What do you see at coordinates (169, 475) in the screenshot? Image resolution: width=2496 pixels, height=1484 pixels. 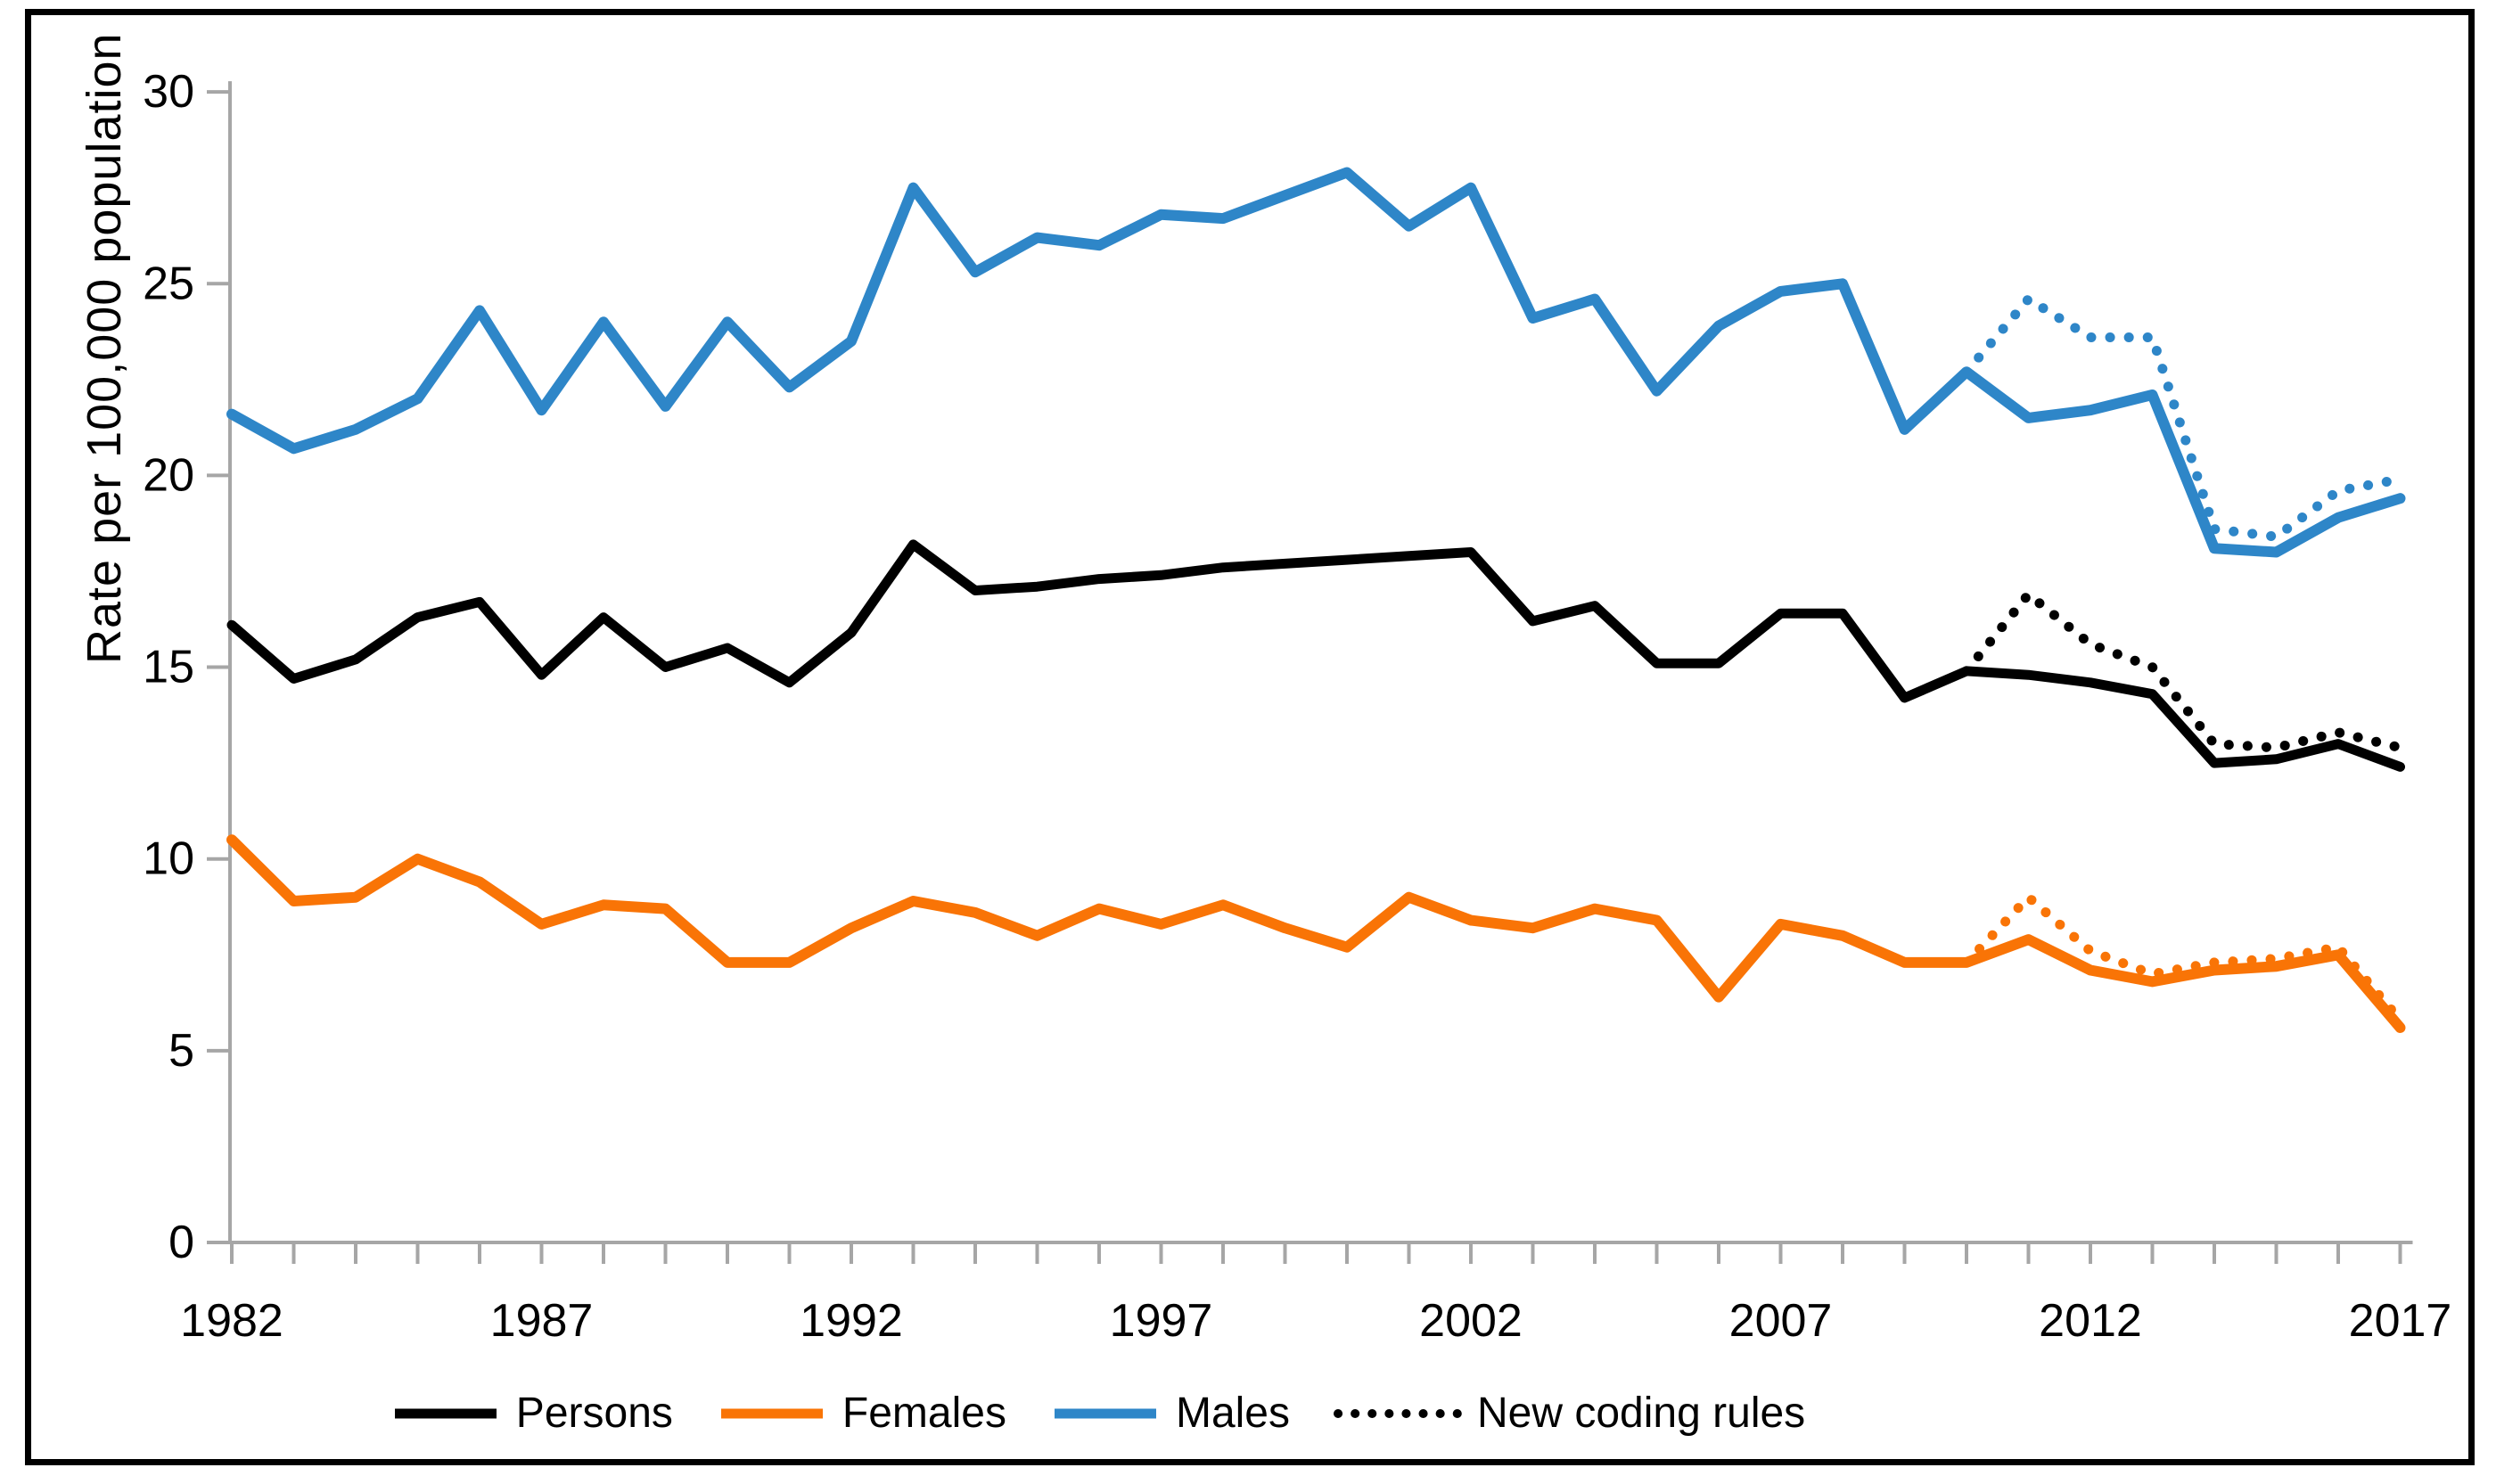 I see `y-tick-label: 20` at bounding box center [169, 475].